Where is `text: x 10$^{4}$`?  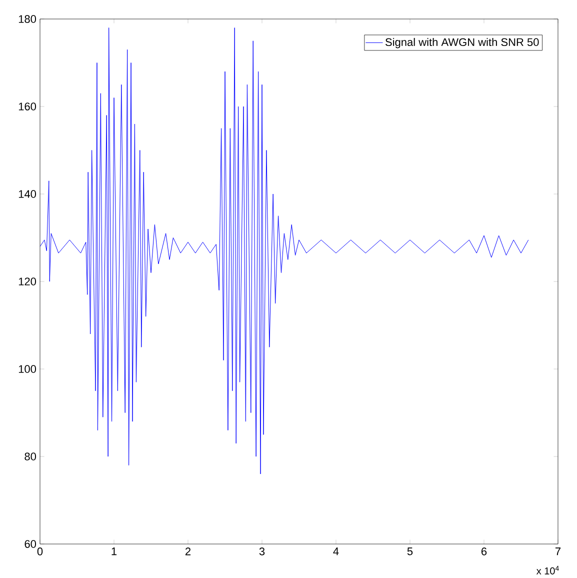
text: x 10$^{4}$ is located at coordinates (547, 570).